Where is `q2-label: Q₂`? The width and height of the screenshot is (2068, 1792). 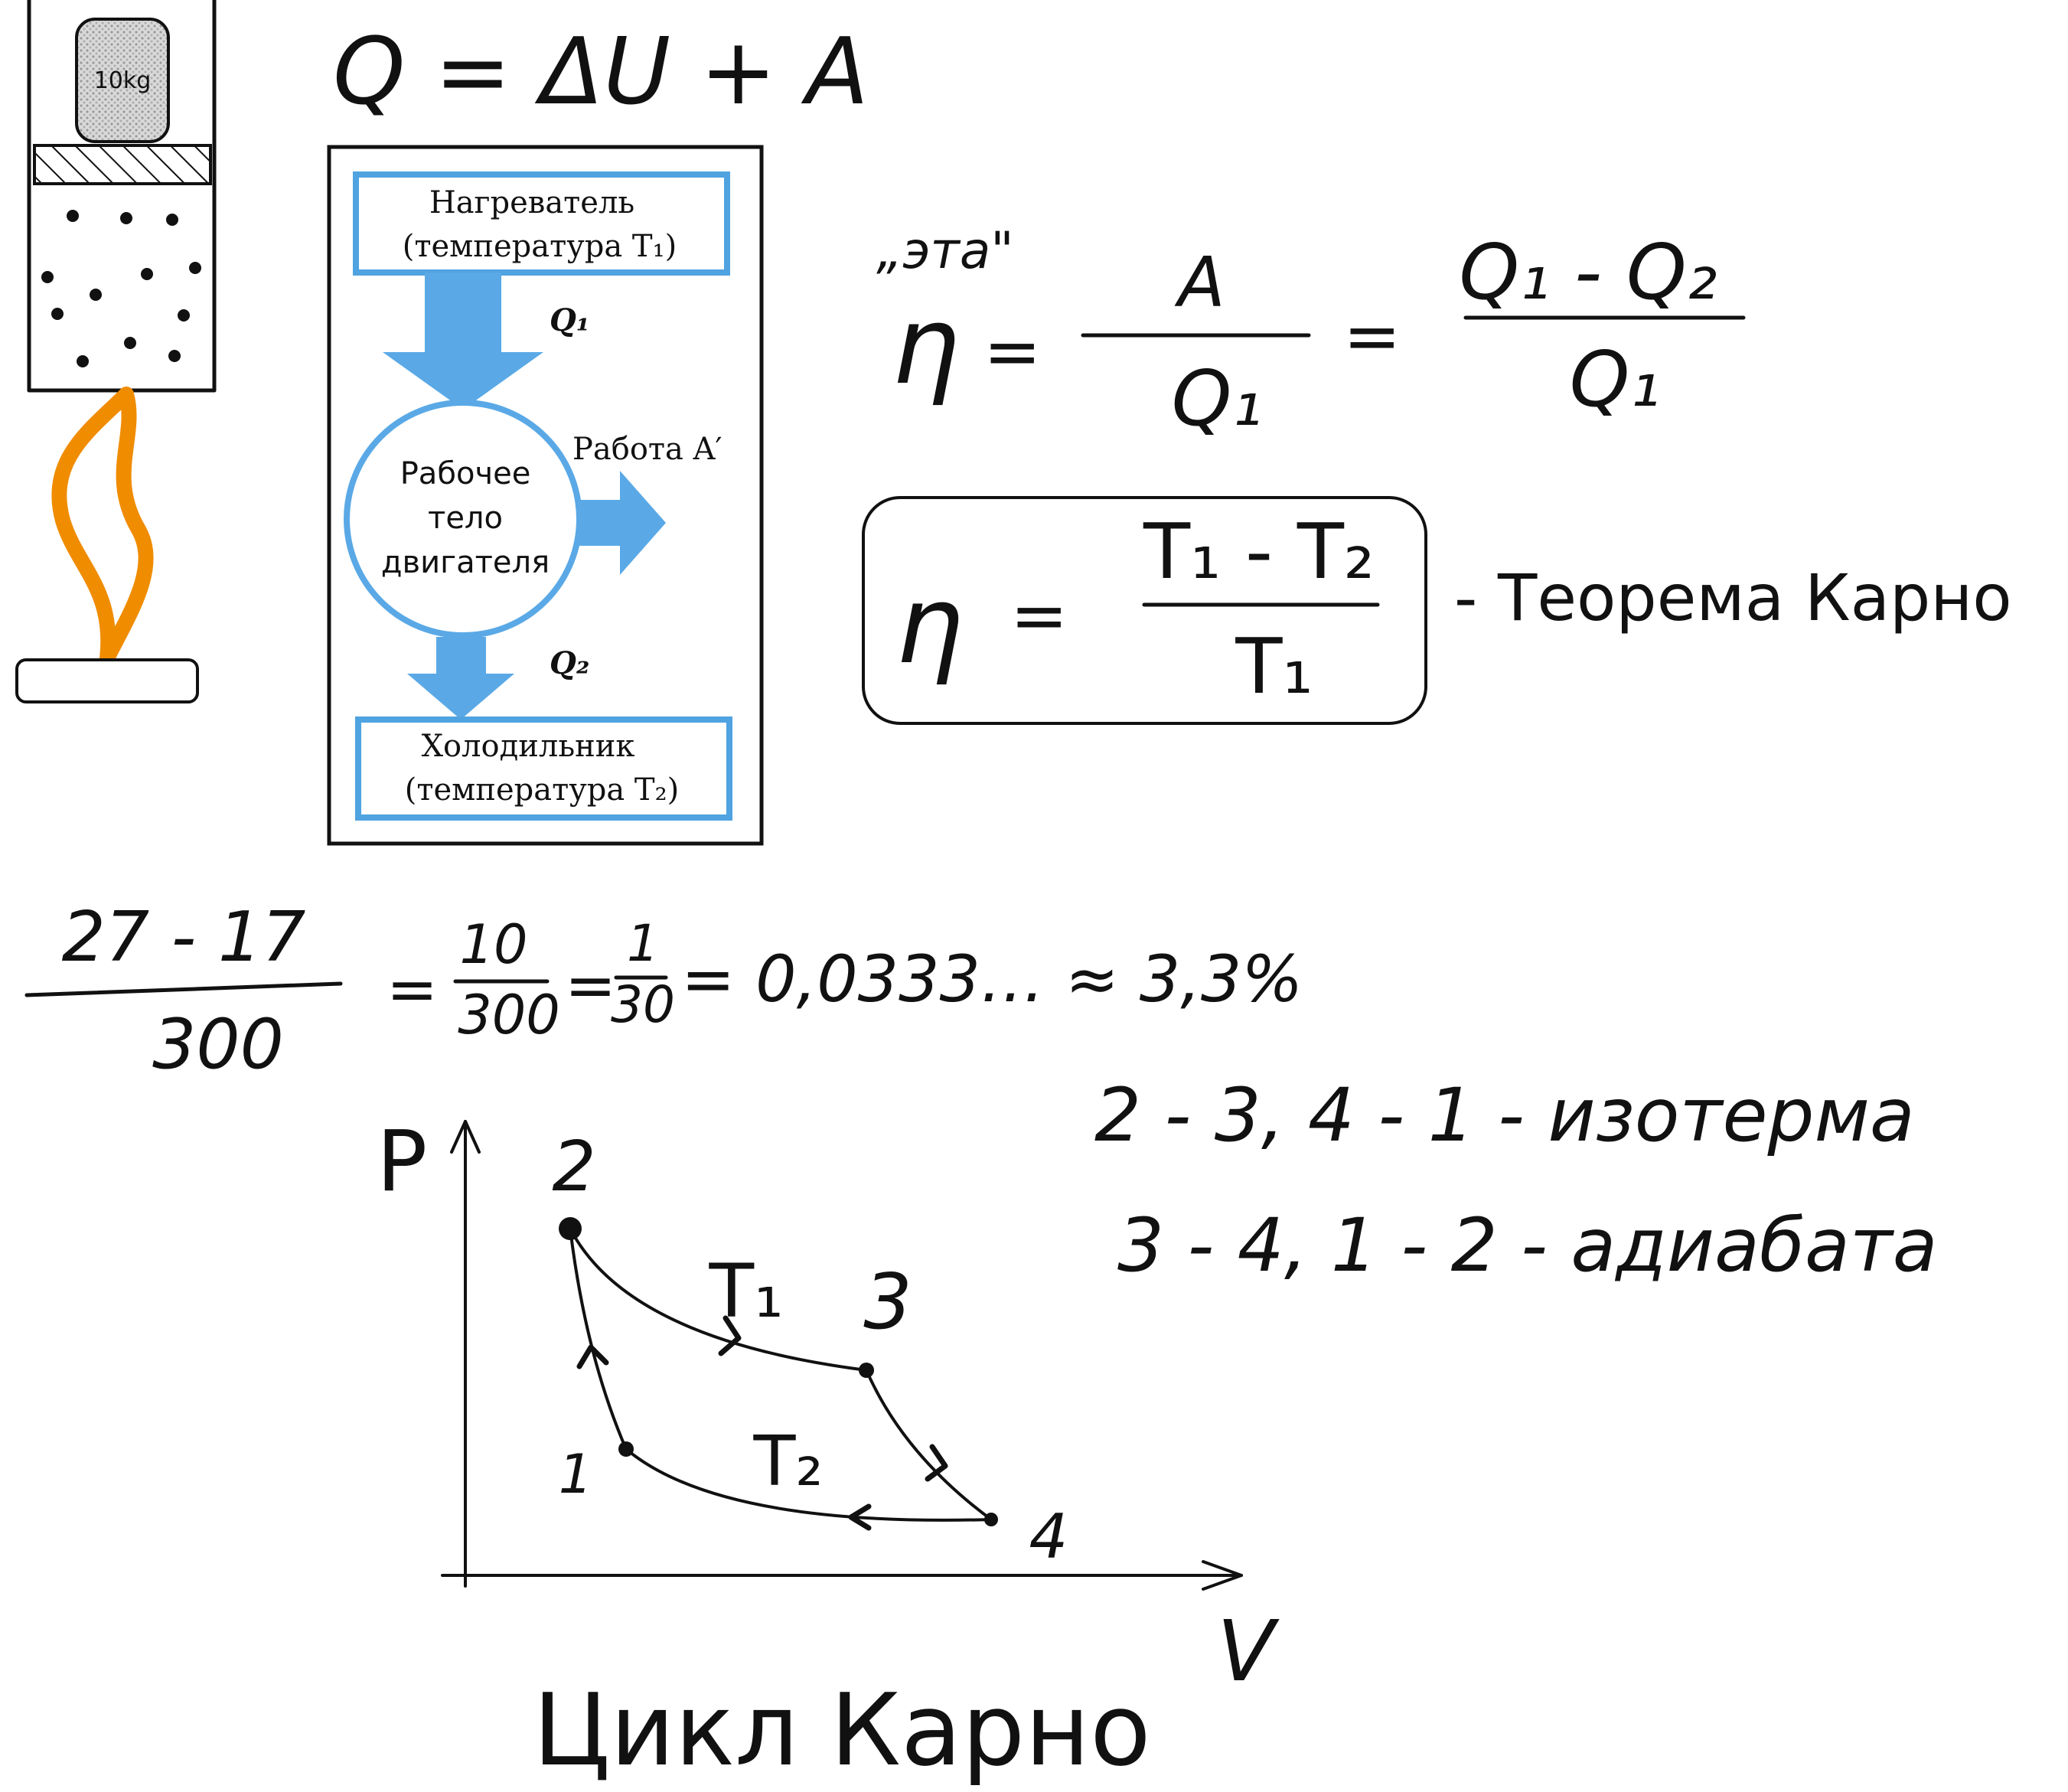
q2-label: Q₂ is located at coordinates (569, 663).